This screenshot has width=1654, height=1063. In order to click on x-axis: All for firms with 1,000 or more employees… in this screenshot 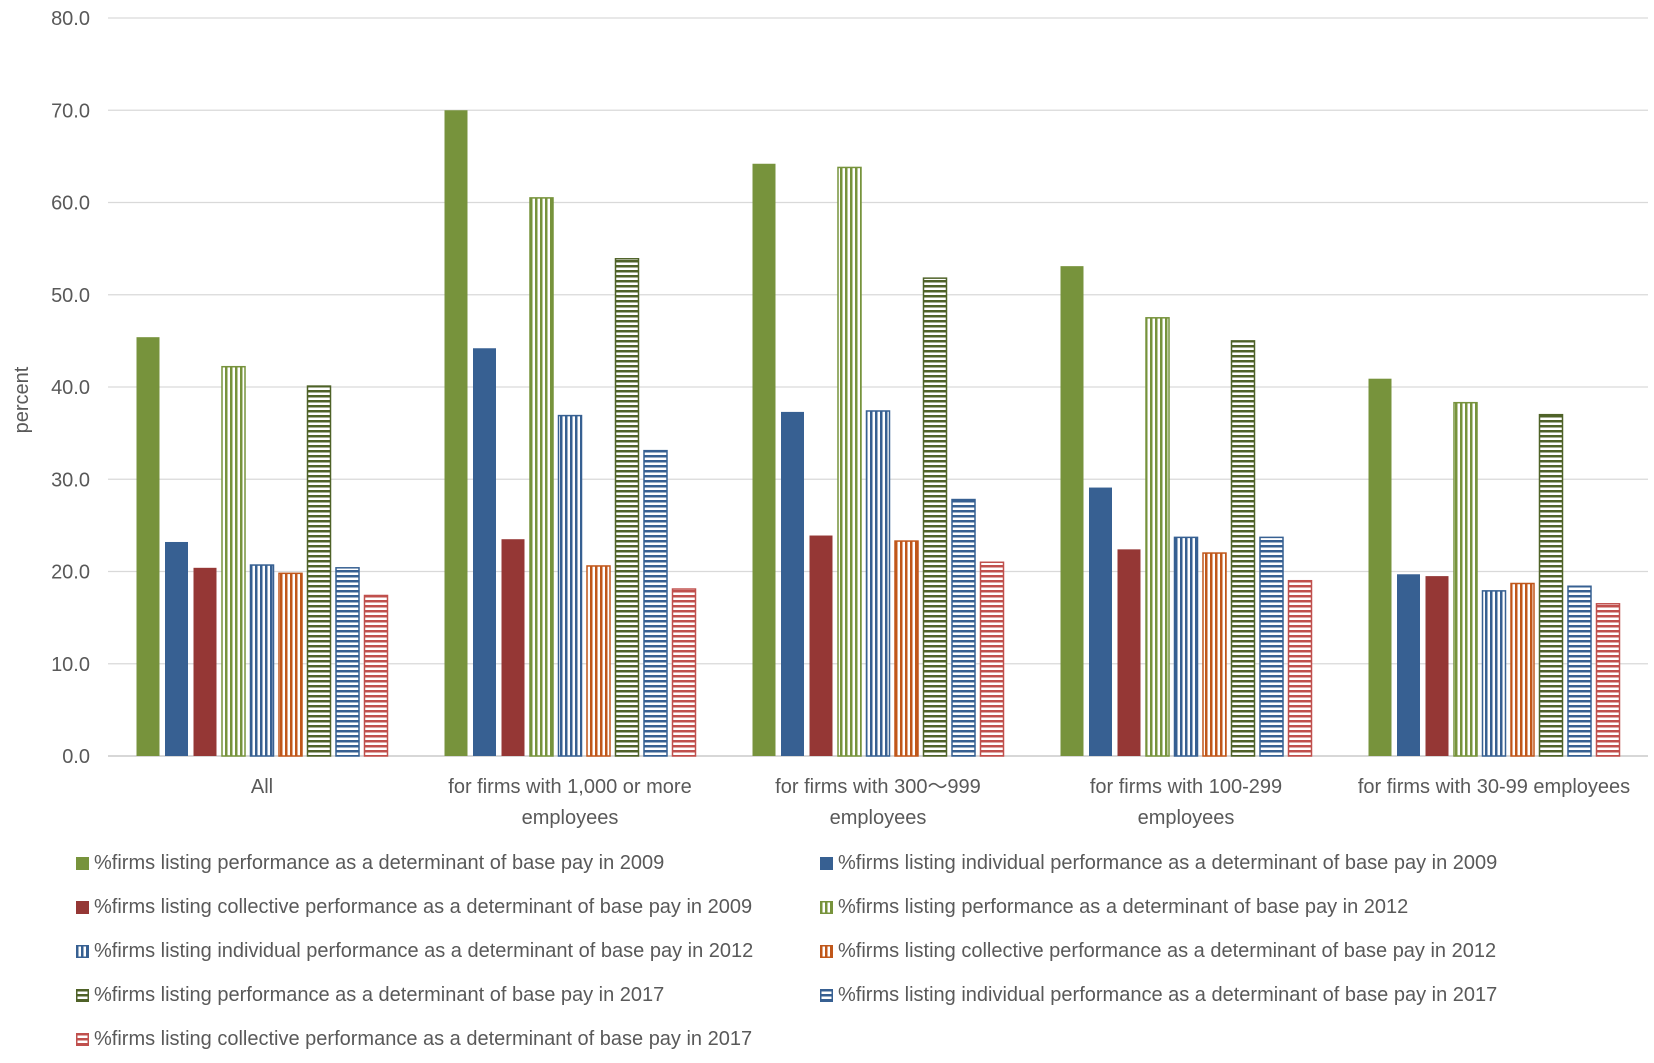, I will do `click(940, 802)`.